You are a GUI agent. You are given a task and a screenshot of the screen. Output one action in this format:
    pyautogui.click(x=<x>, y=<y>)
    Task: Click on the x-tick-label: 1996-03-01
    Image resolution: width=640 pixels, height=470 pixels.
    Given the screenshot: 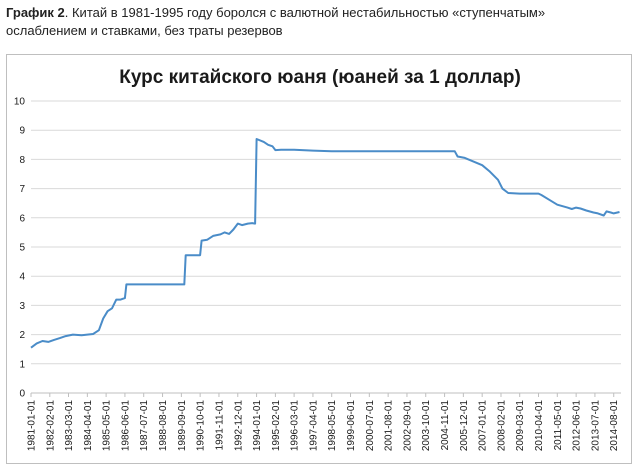 What is the action you would take?
    pyautogui.click(x=295, y=426)
    